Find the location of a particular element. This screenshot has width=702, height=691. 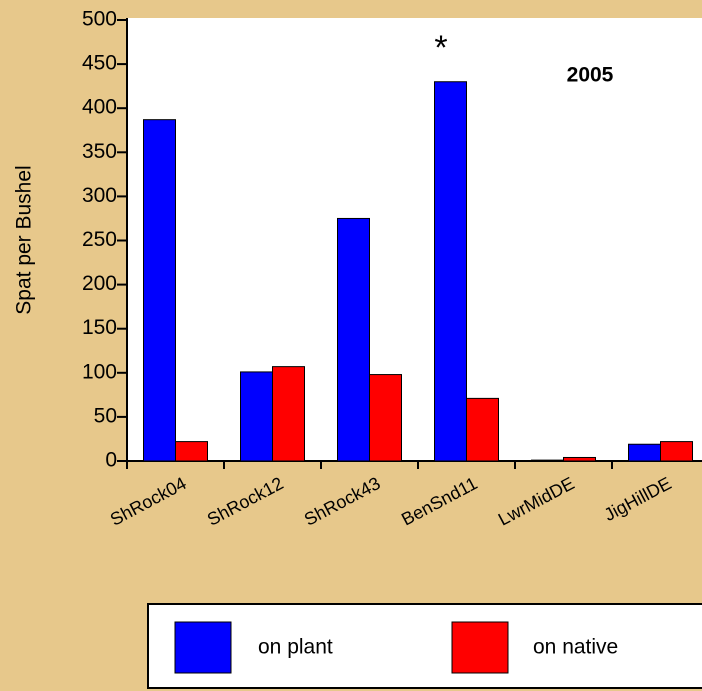

y-axis-label: Spat per Bushel is located at coordinates (24, 239).